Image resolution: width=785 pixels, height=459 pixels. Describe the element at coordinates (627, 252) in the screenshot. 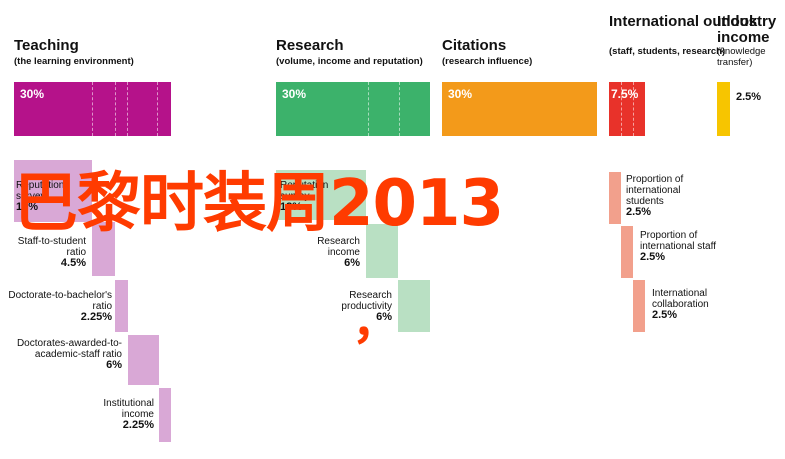

I see `international-staff-segment` at that location.